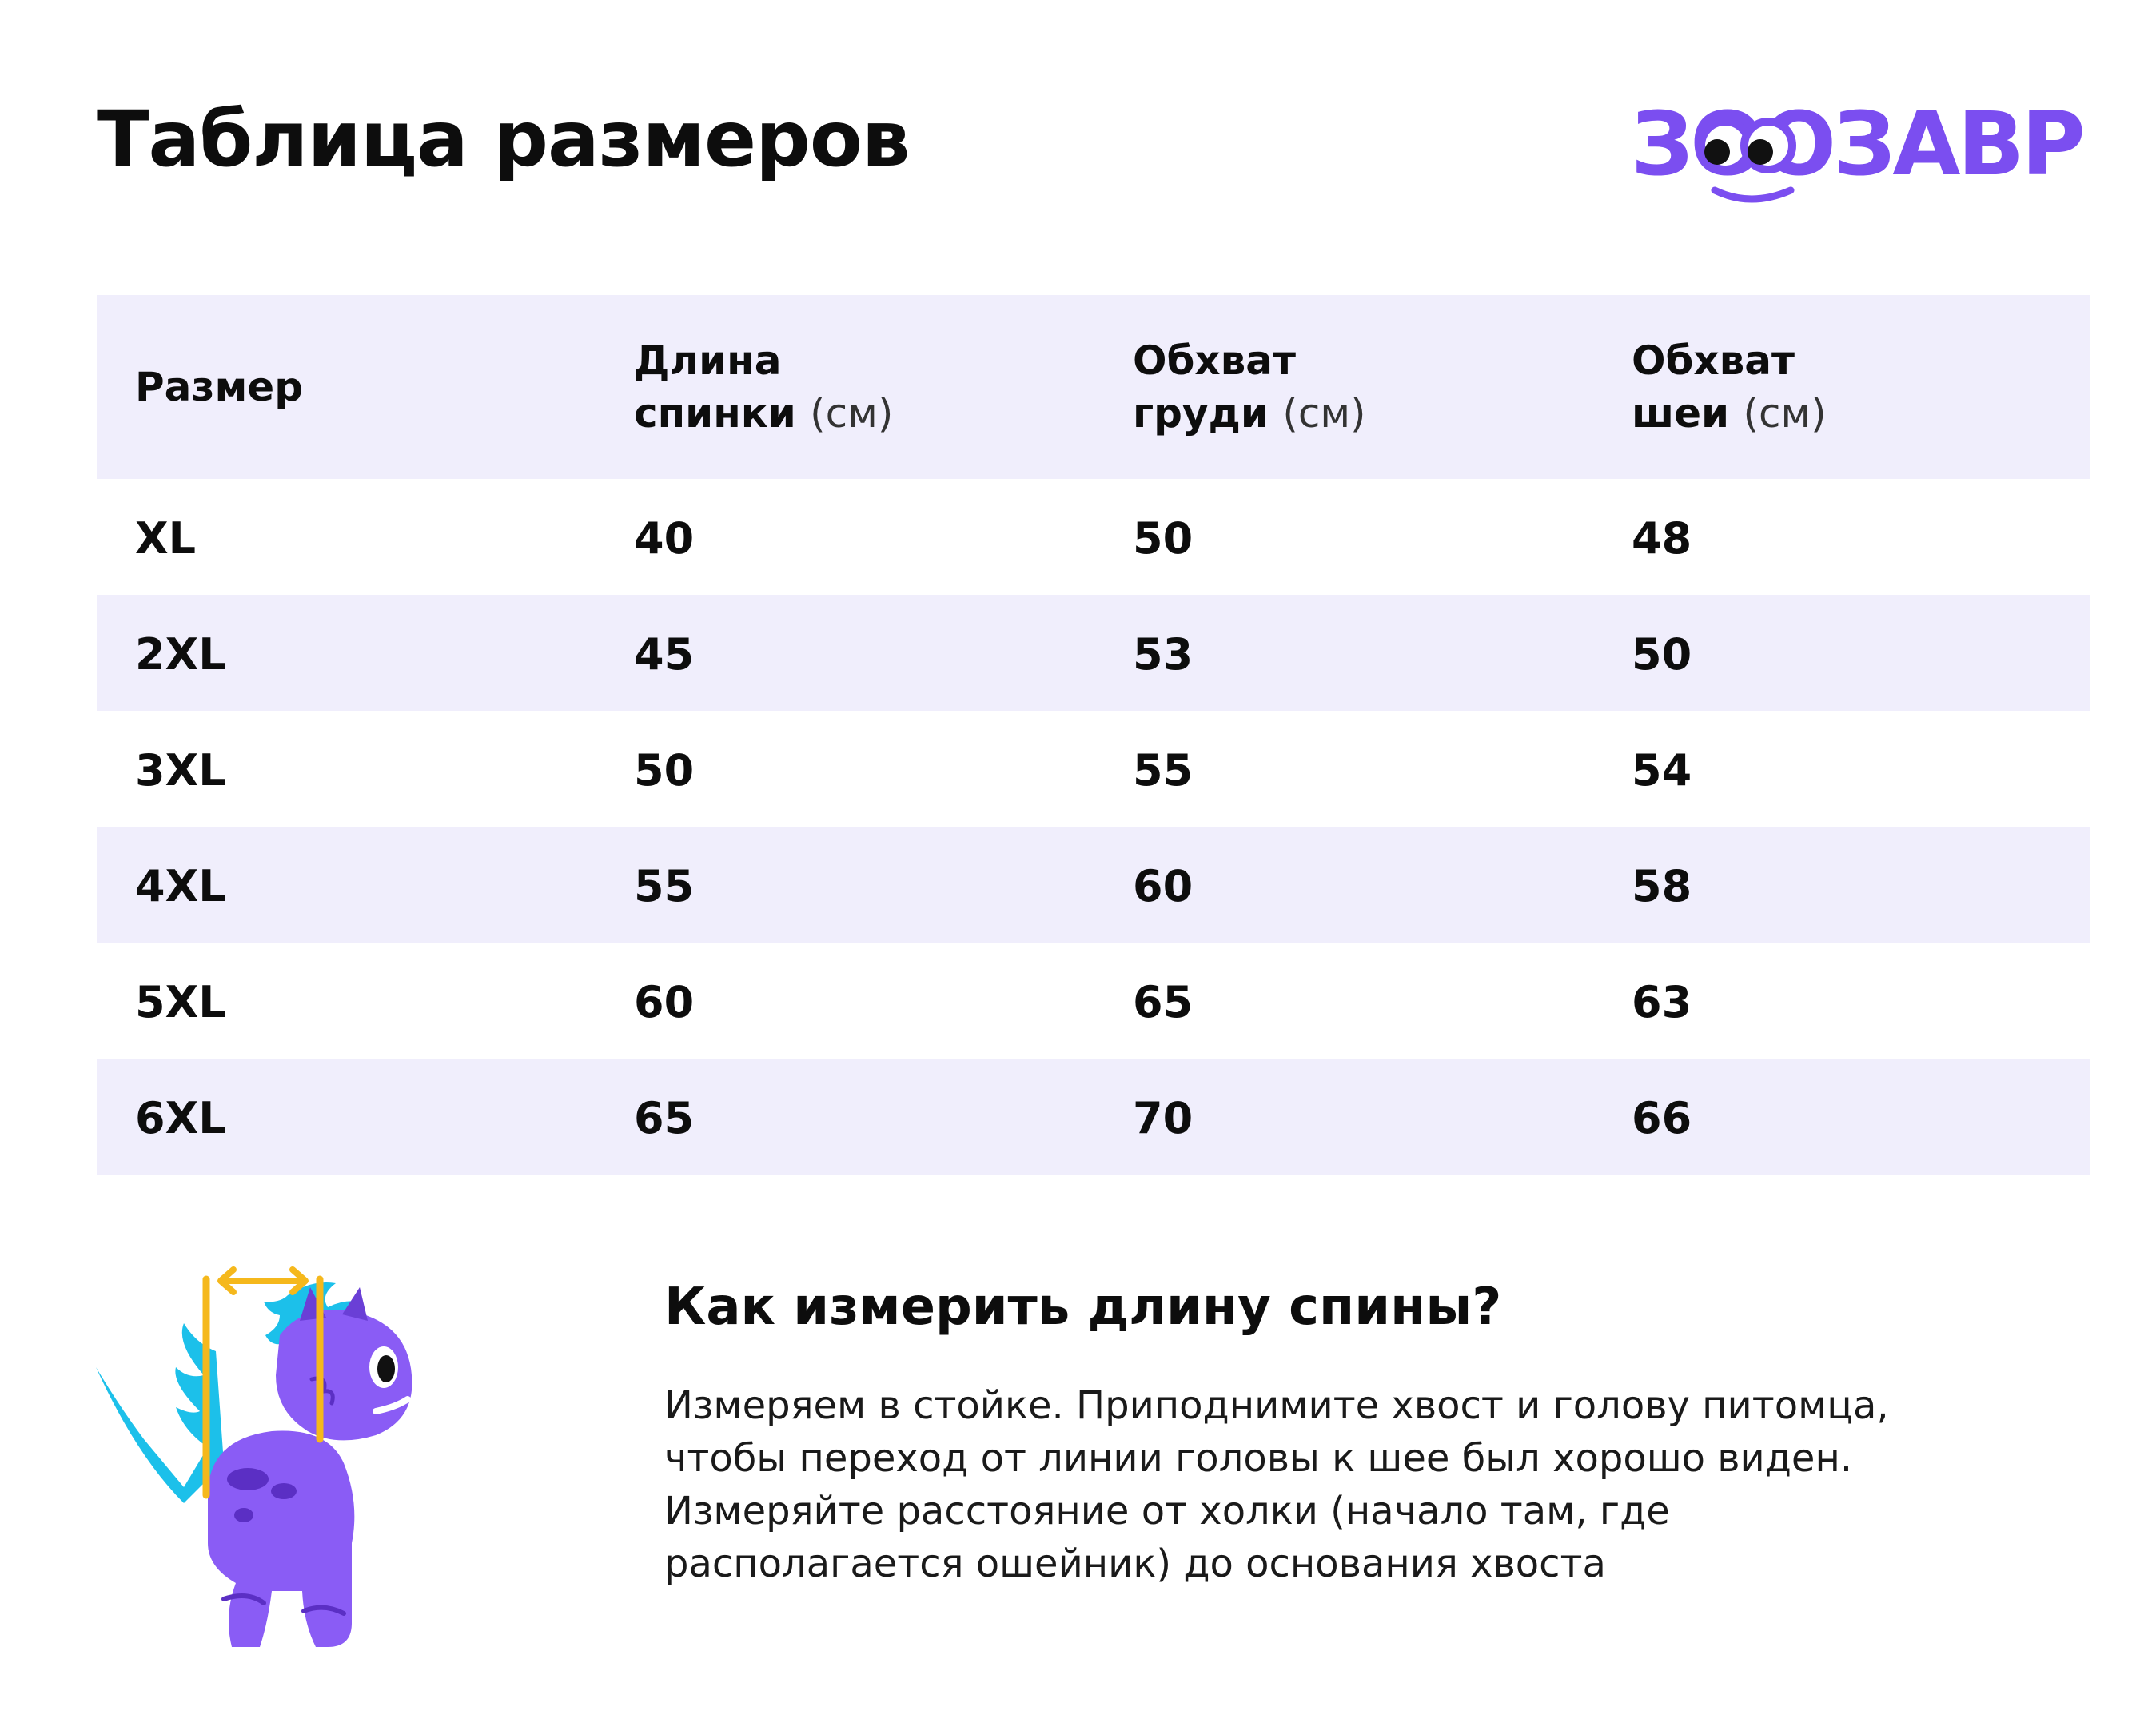  Describe the element at coordinates (1083, 1308) in the screenshot. I see `how-to-title: Как измерить длину спины?` at that location.